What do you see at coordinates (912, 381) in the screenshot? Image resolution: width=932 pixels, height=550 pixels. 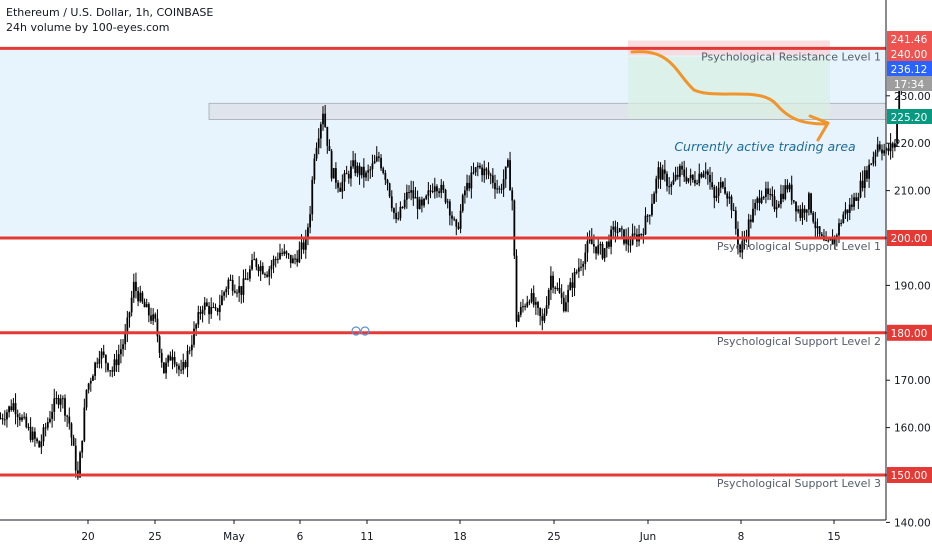 I see `y-tick-label: 170.00` at bounding box center [912, 381].